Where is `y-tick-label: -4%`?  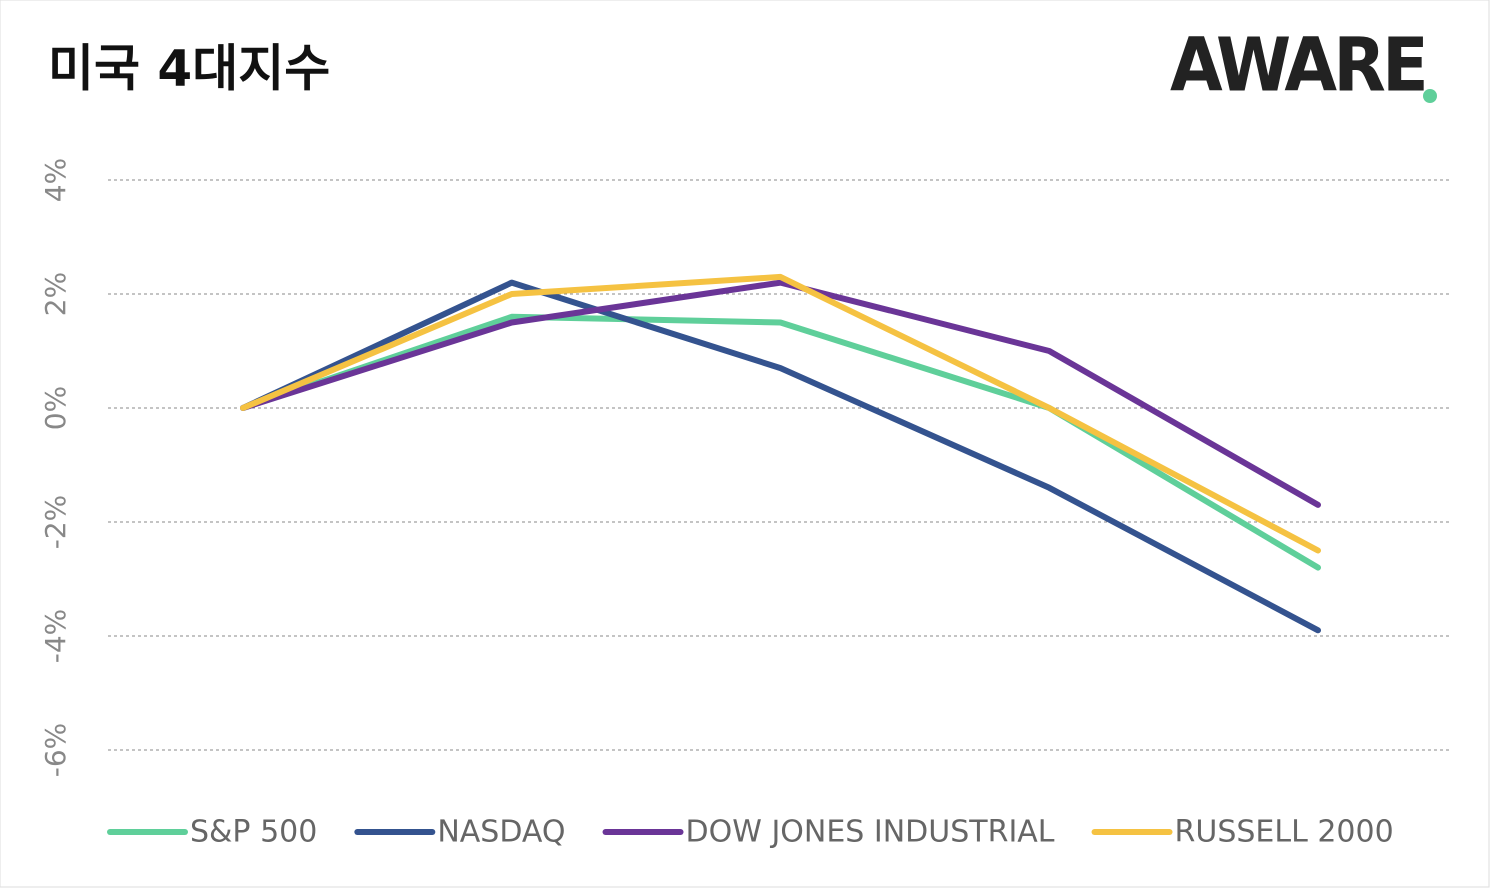
y-tick-label: -4% is located at coordinates (55, 636).